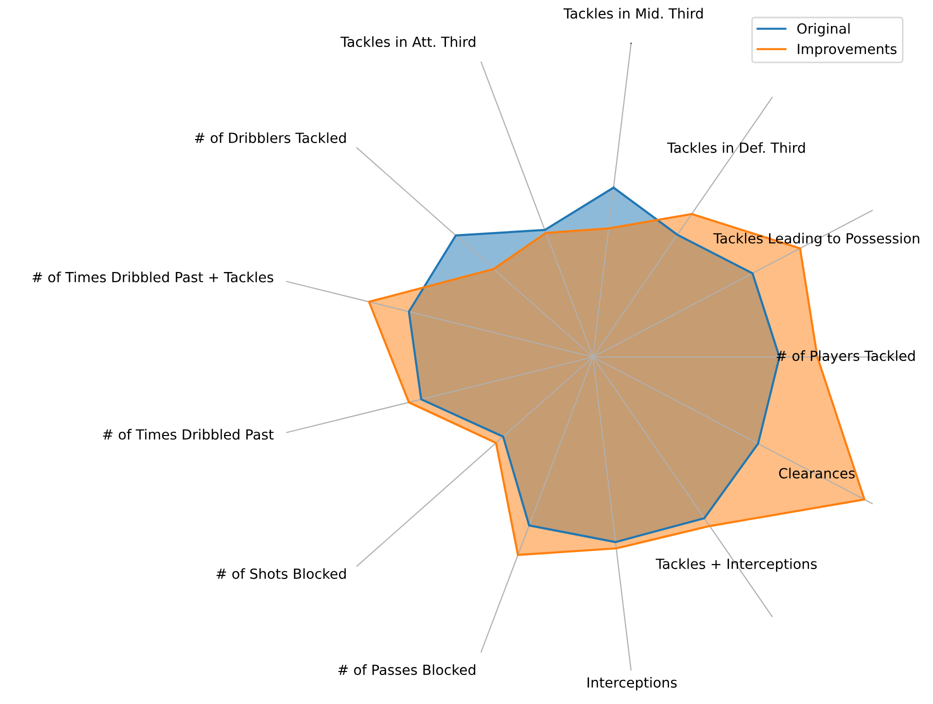 The width and height of the screenshot is (933, 704). I want to click on legend-label: Original, so click(823, 29).